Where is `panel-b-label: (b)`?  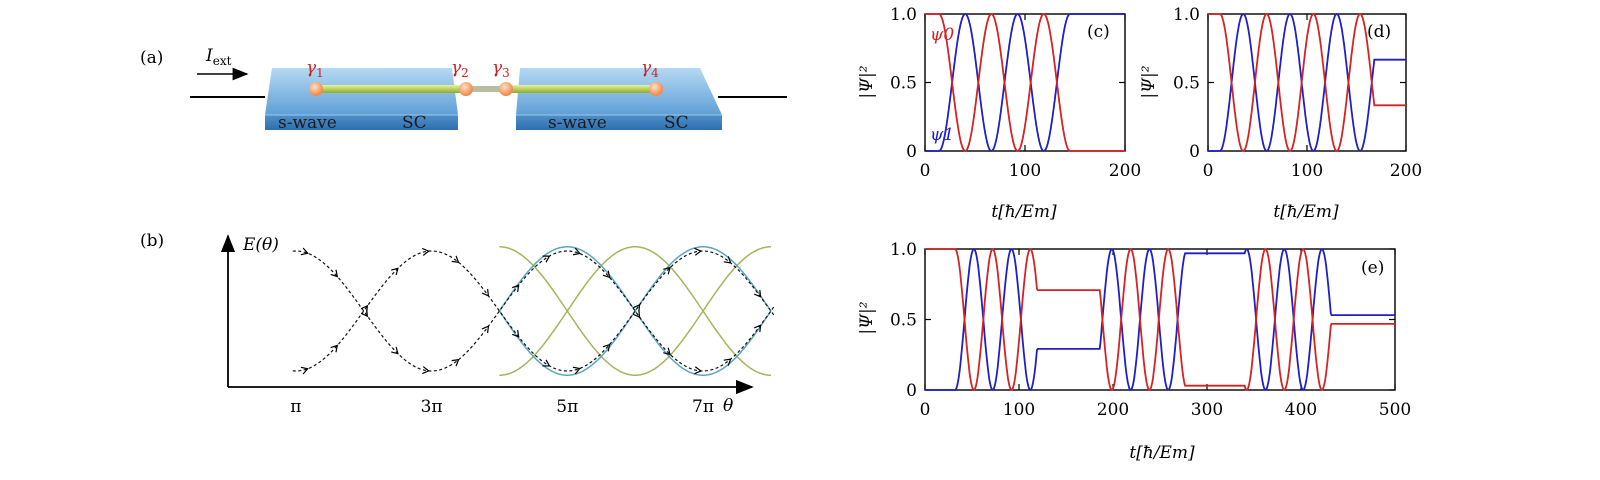
panel-b-label: (b) is located at coordinates (152, 241).